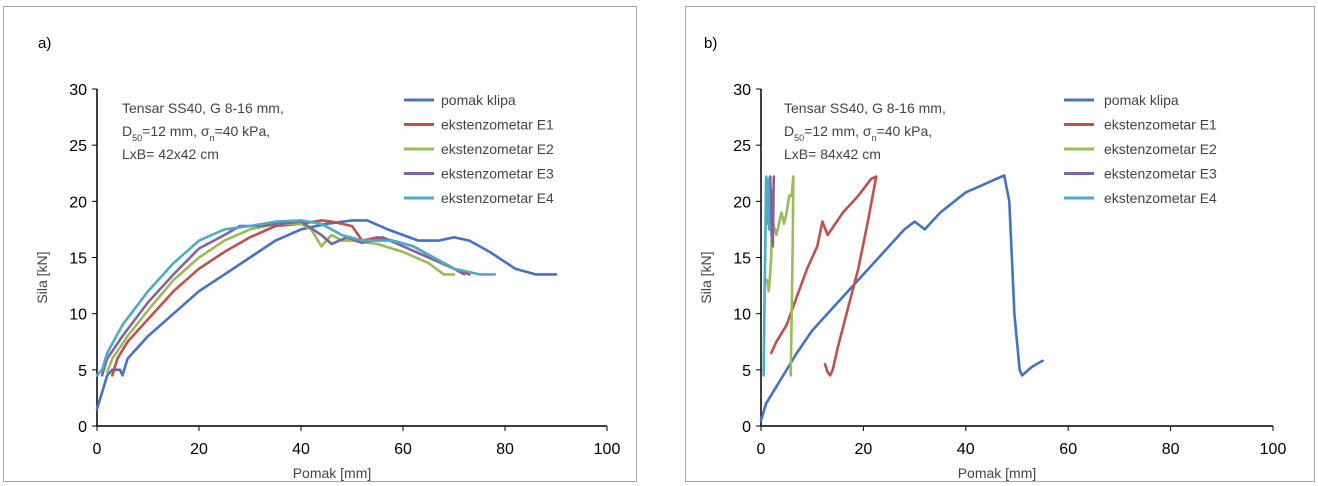 The width and height of the screenshot is (1318, 486). Describe the element at coordinates (42, 277) in the screenshot. I see `y-axis-label-a: Sila [kN]` at that location.